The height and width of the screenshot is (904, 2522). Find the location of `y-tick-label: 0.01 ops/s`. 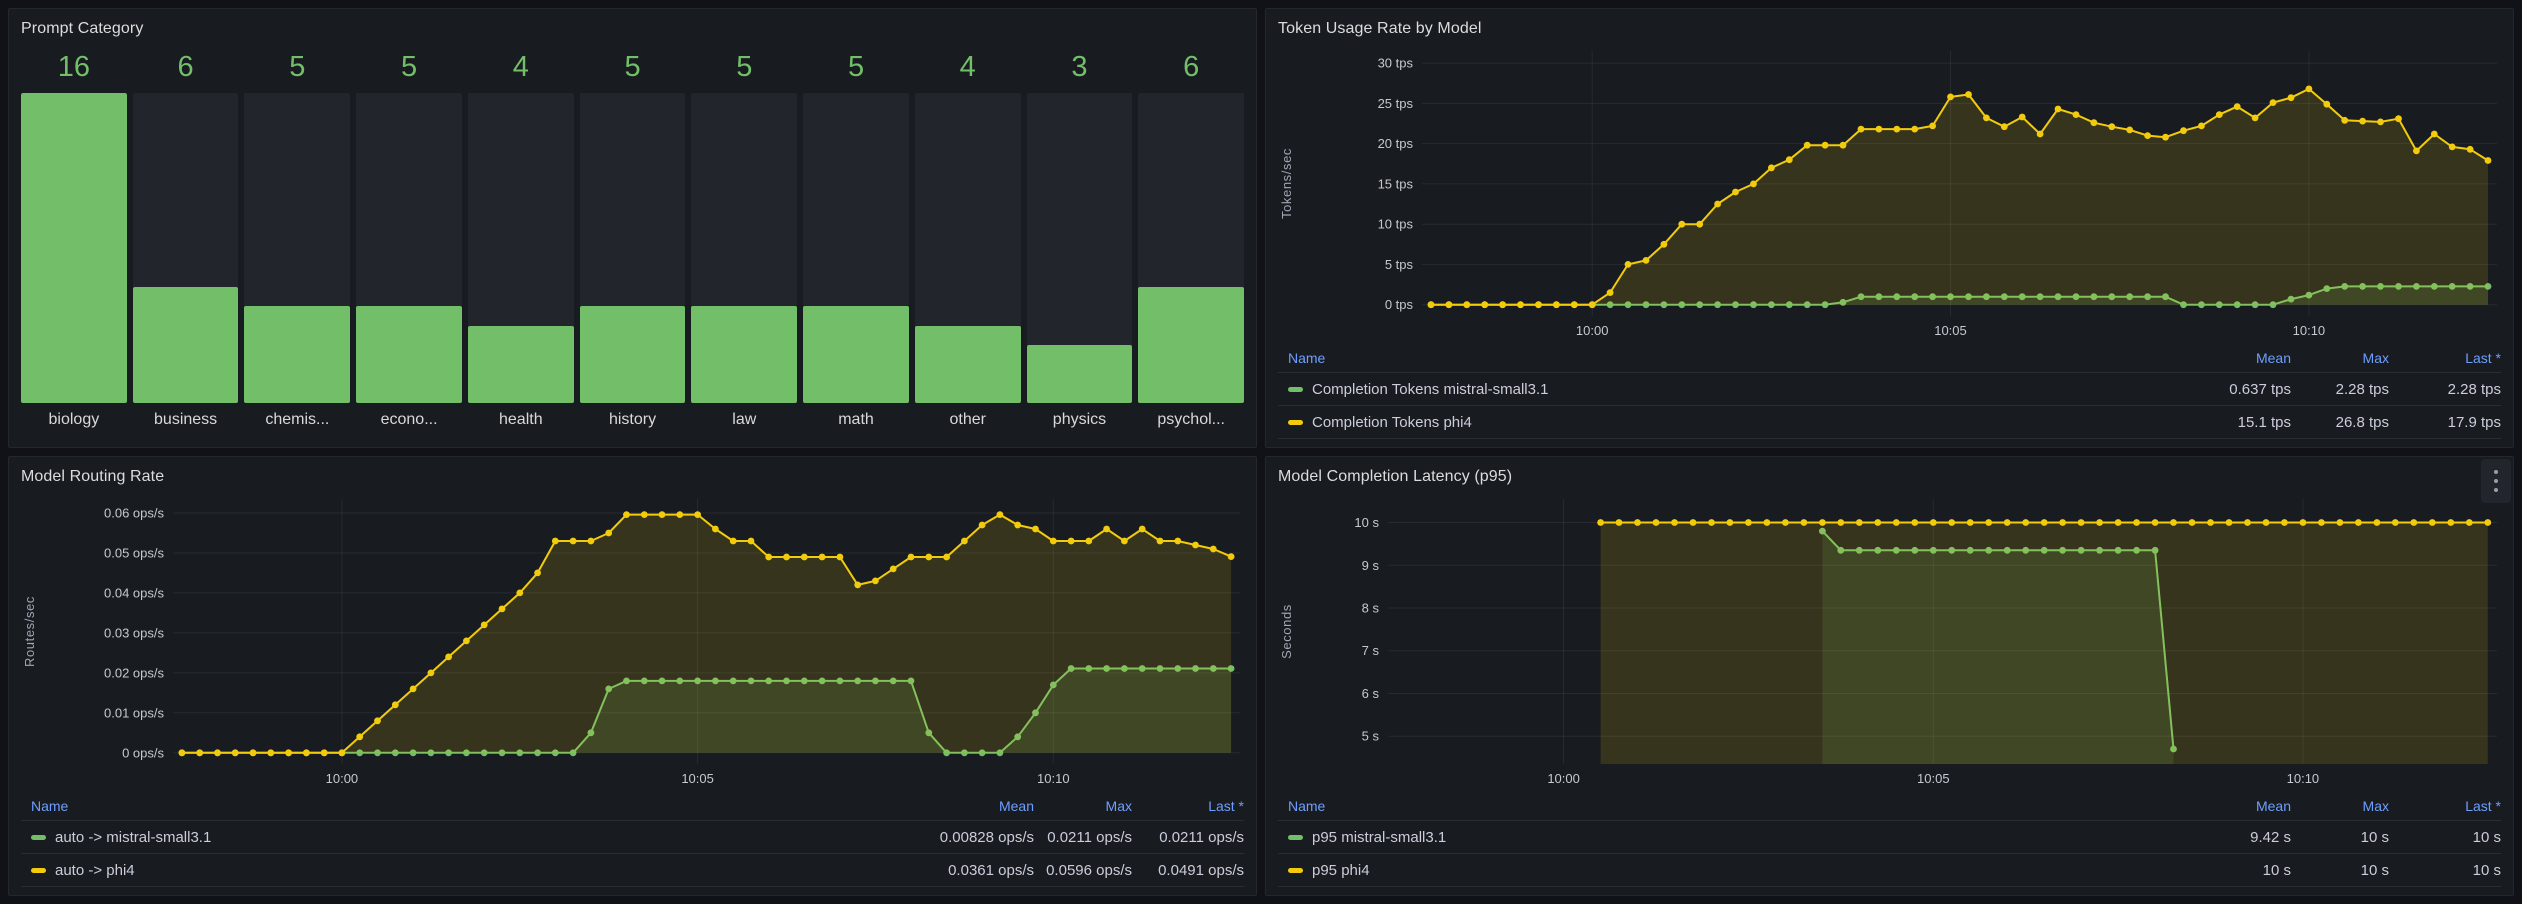

y-tick-label: 0.01 ops/s is located at coordinates (134, 712).